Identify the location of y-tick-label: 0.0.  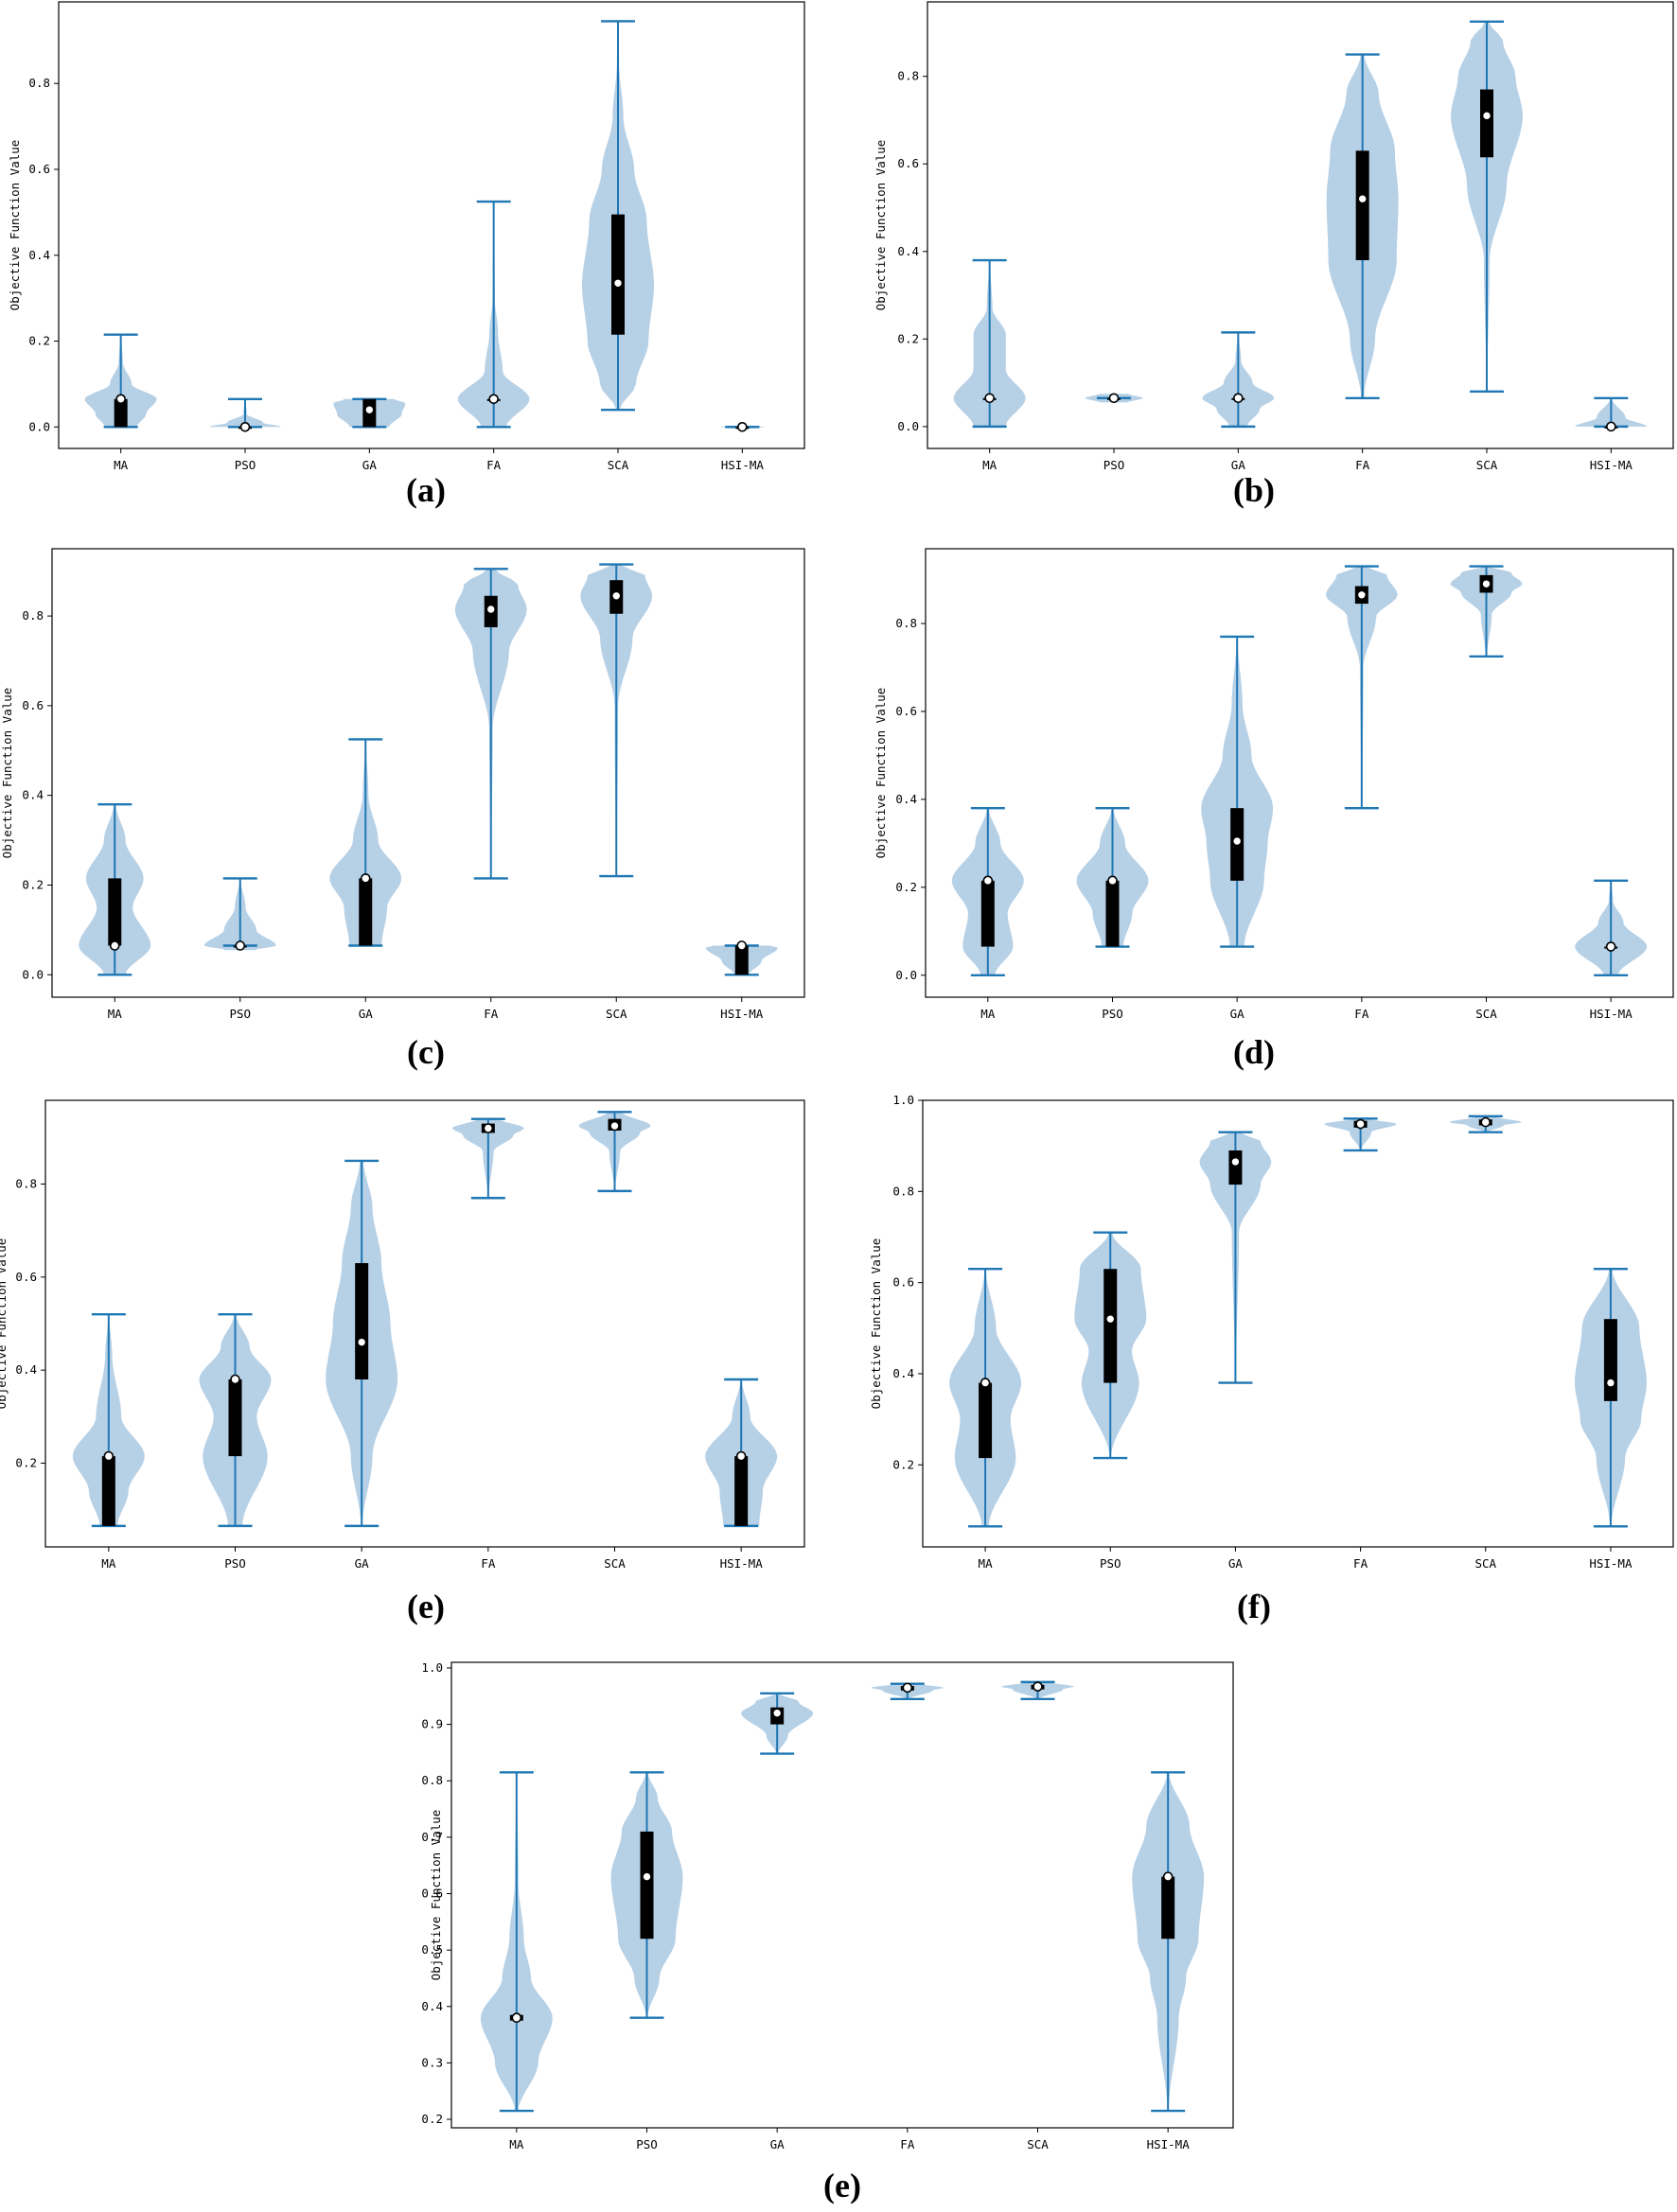
(33, 974).